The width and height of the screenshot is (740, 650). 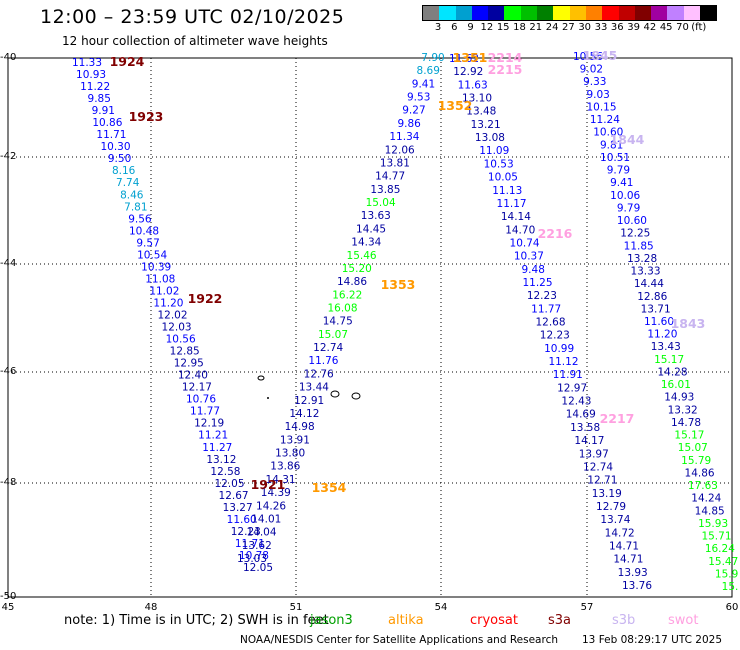 I want to click on track-altika-value: 9.27, so click(x=413, y=111).